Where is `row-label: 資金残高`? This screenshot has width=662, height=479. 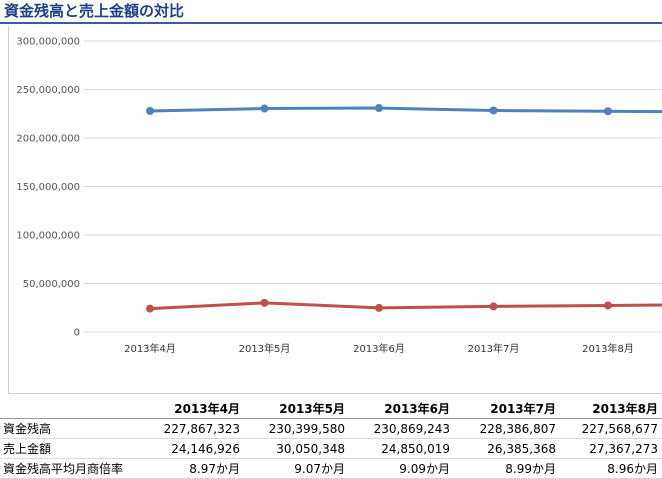
row-label: 資金残高 is located at coordinates (78, 429).